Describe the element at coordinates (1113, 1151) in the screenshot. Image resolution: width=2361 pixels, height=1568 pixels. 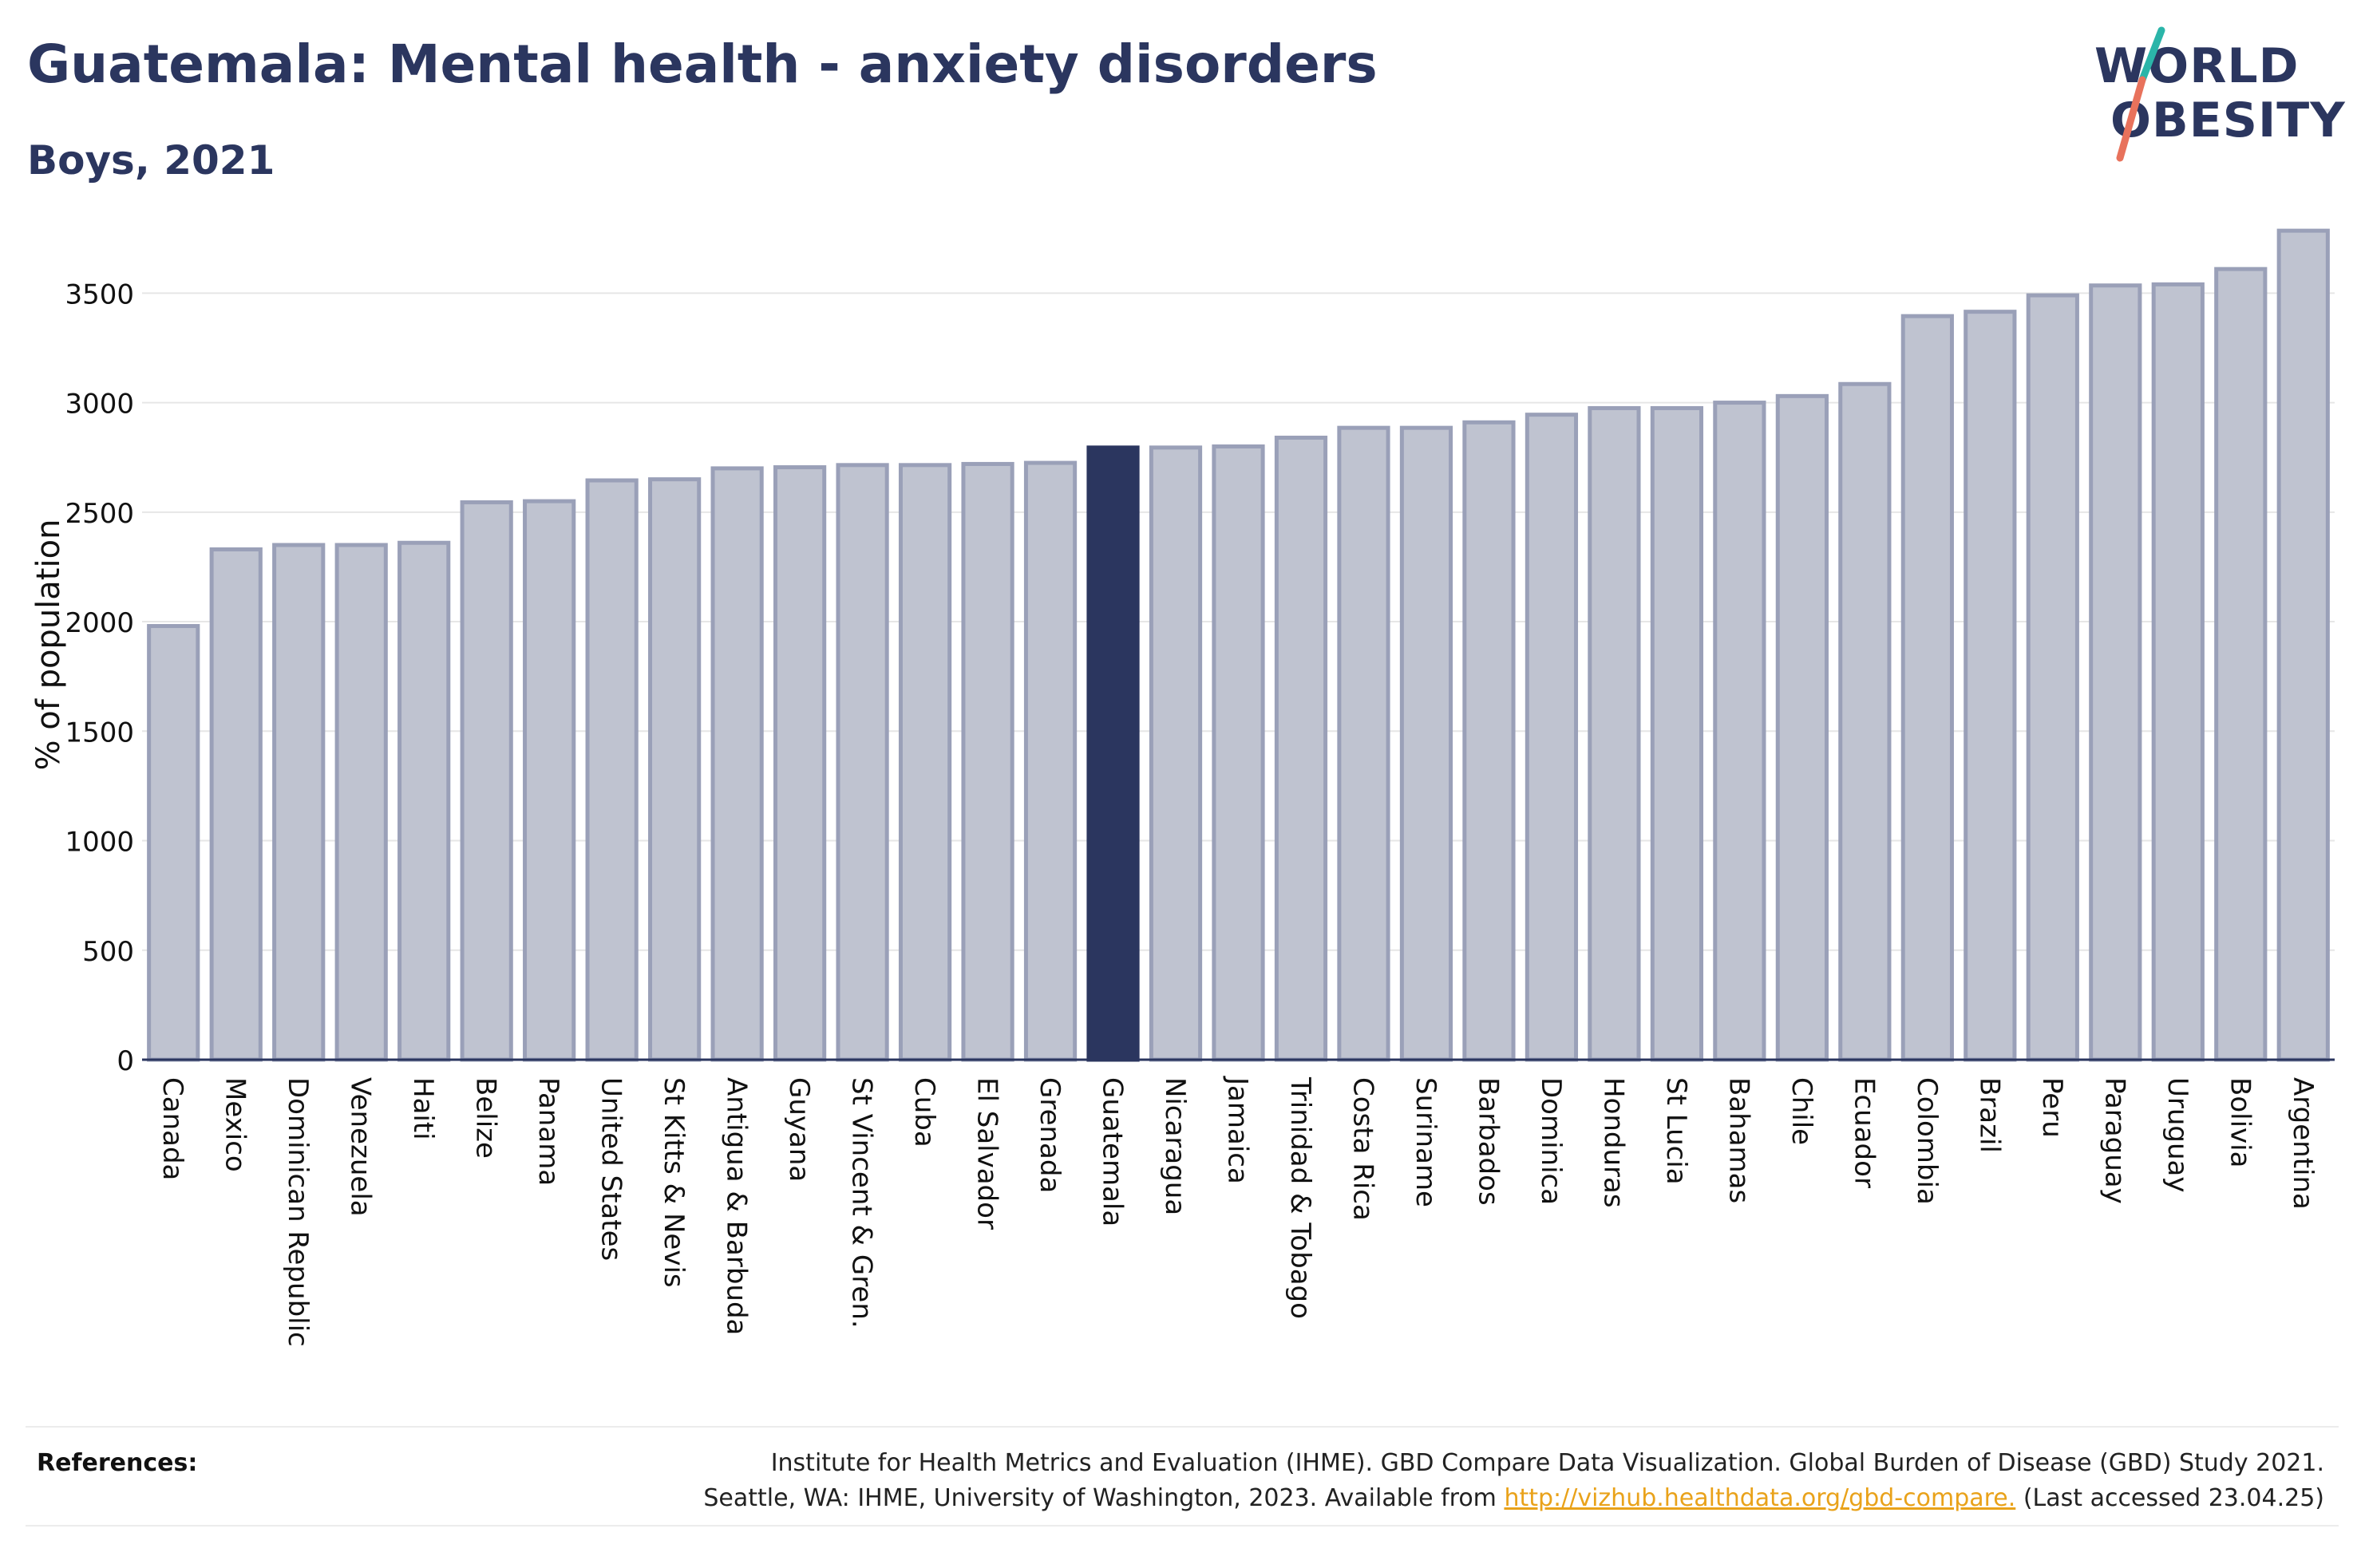
I see `x-tick-label: Guatemala` at that location.